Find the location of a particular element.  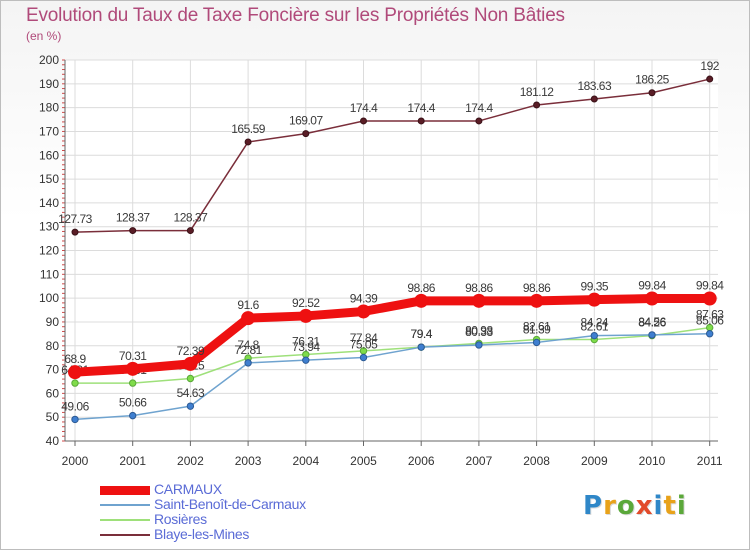

x-tick-label: 2011 is located at coordinates (710, 461).